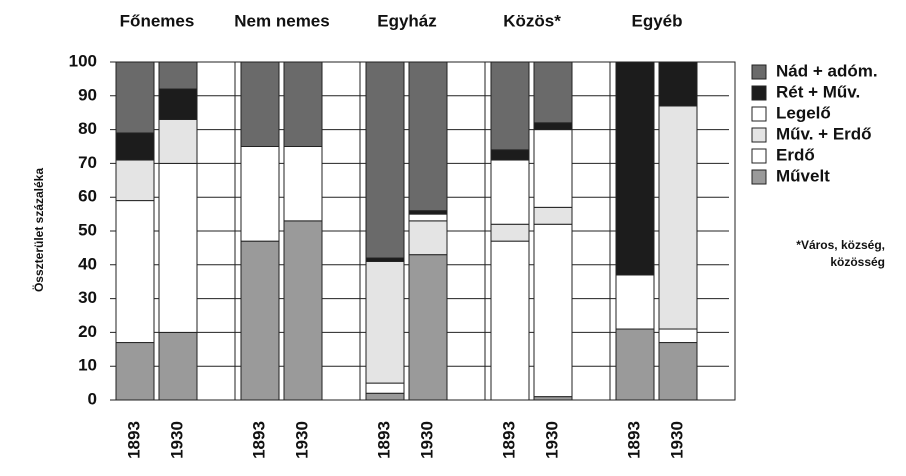  What do you see at coordinates (92, 398) in the screenshot?
I see `y-tick-label: 0` at bounding box center [92, 398].